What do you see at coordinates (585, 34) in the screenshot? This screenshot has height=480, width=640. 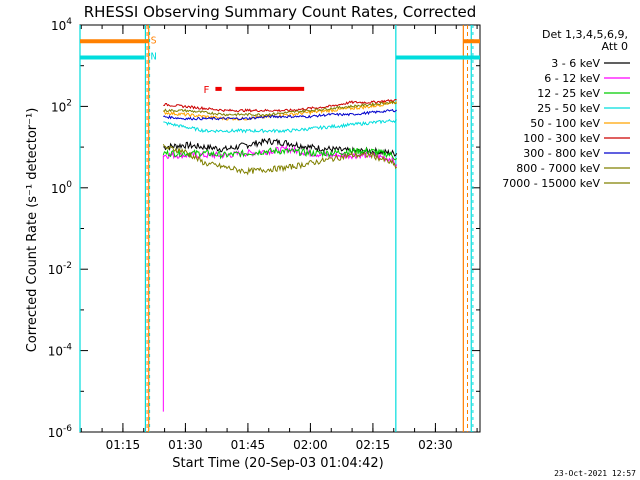 I see `legend-header: Det 1,3,4,5,6,9,` at bounding box center [585, 34].